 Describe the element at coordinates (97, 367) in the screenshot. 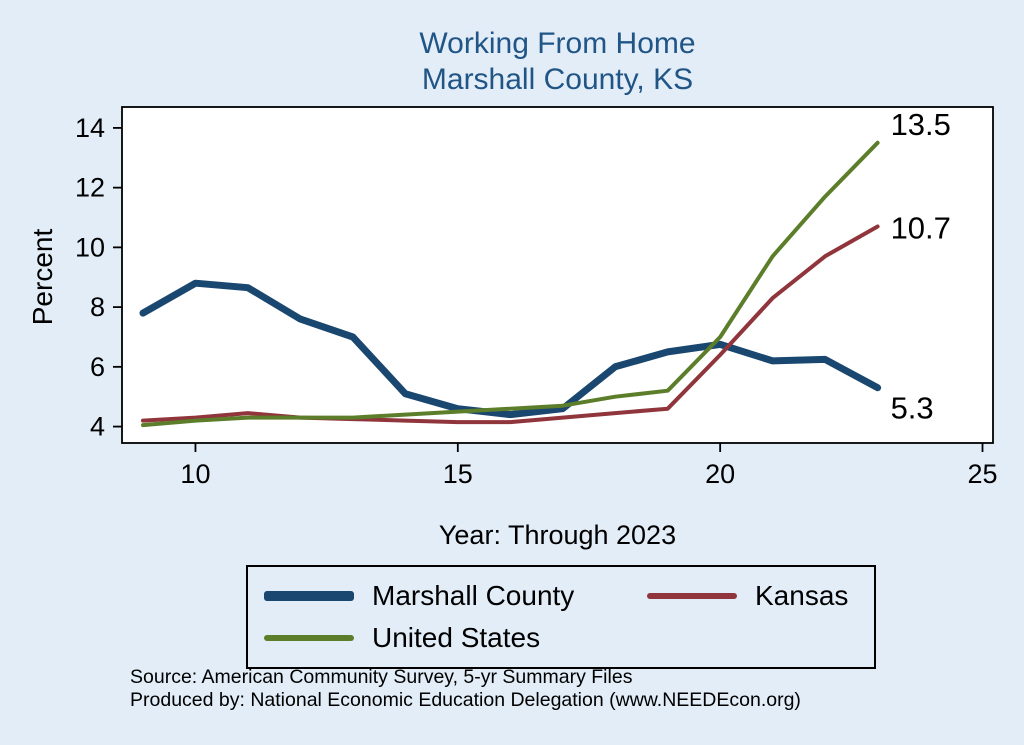

I see `y-tick-label: 6` at that location.